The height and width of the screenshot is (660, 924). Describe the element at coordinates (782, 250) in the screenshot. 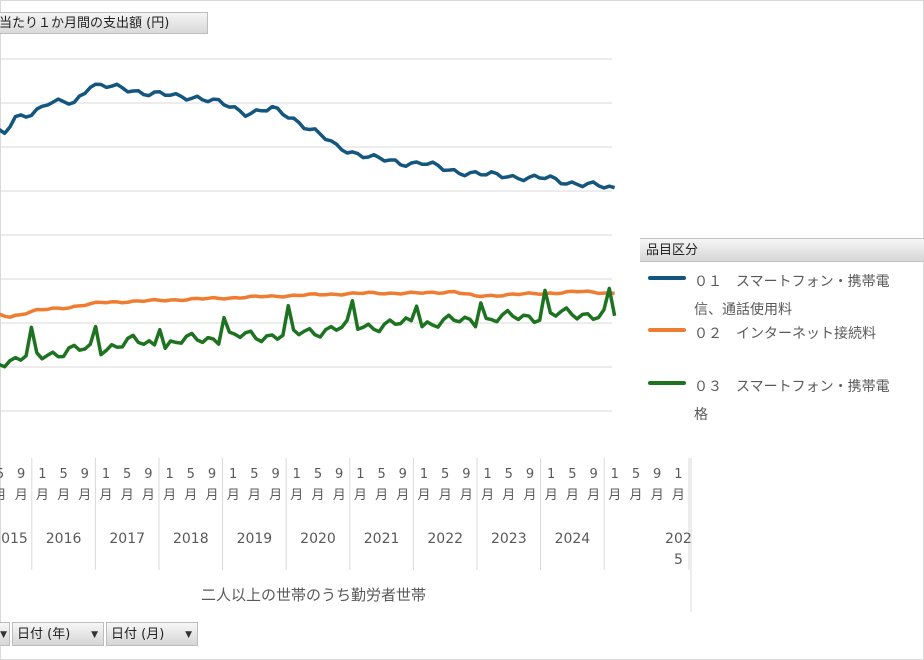

I see `legend-title: 品目区分` at that location.